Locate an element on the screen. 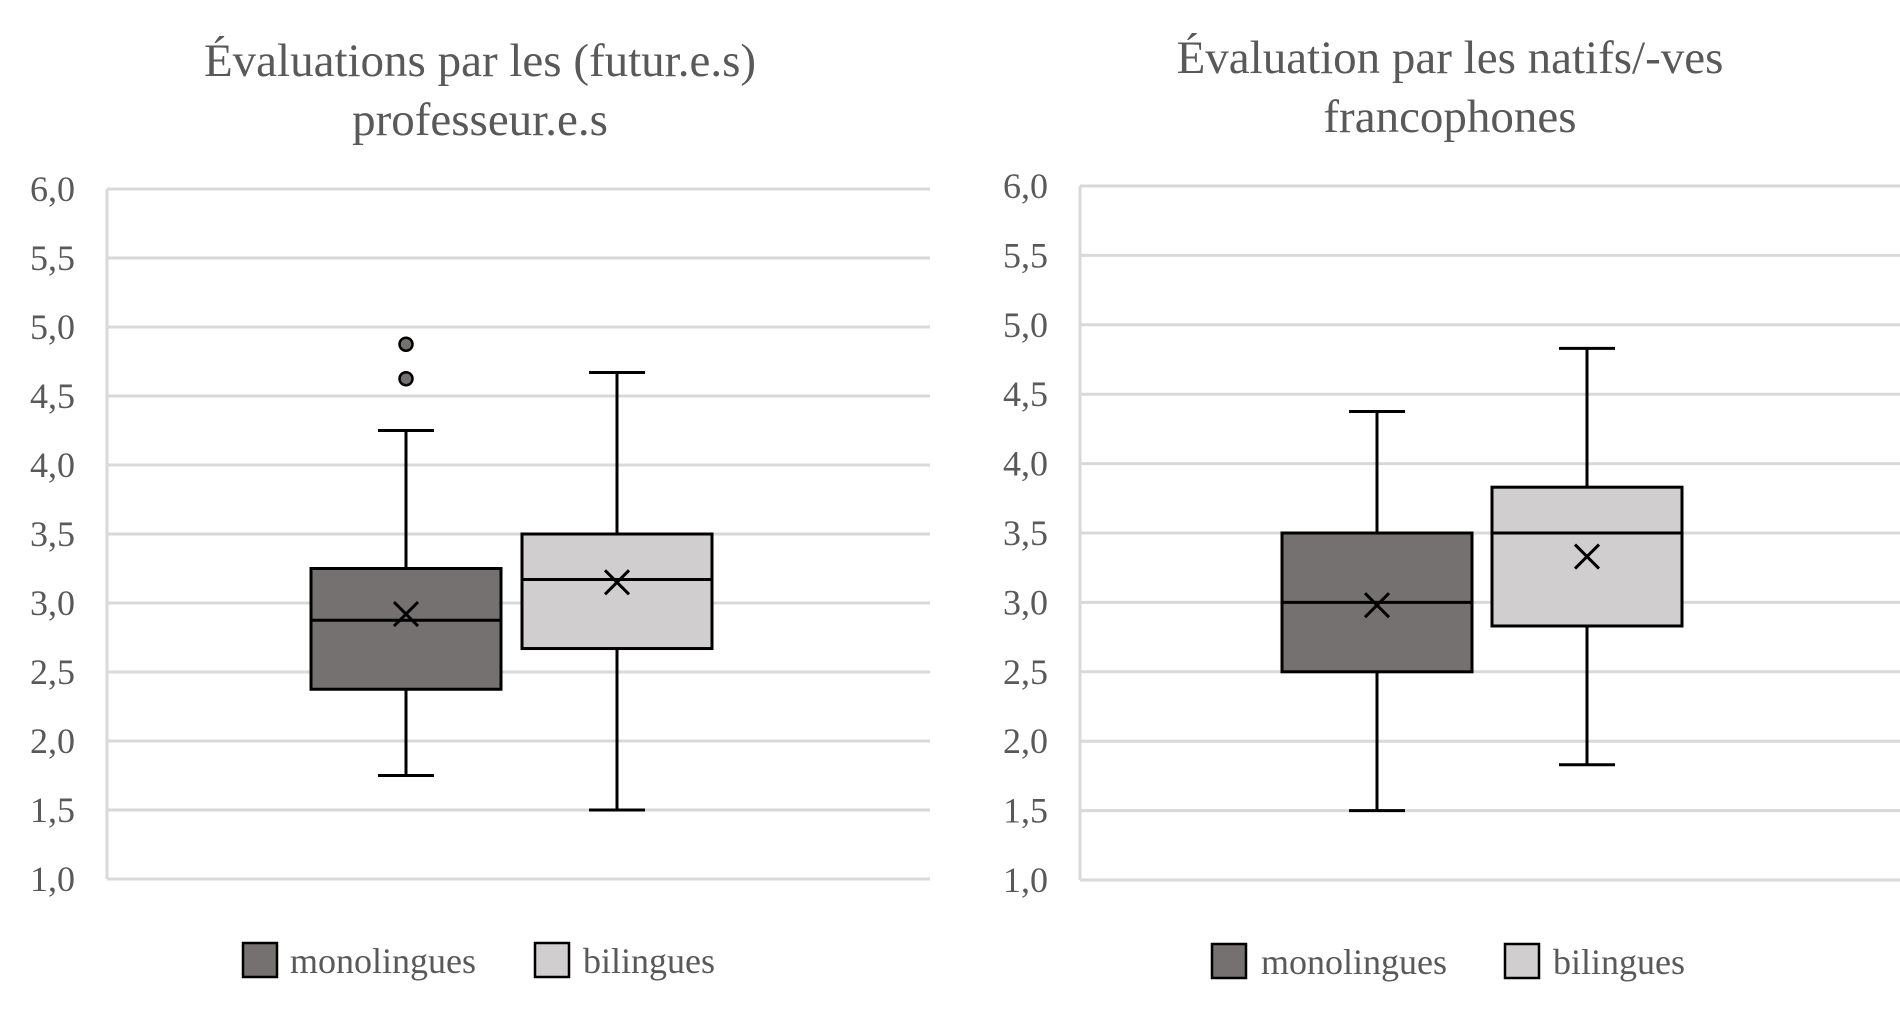 This screenshot has width=1900, height=1018. chart-title-line: Évaluations par les (futur.e.s) is located at coordinates (480, 61).